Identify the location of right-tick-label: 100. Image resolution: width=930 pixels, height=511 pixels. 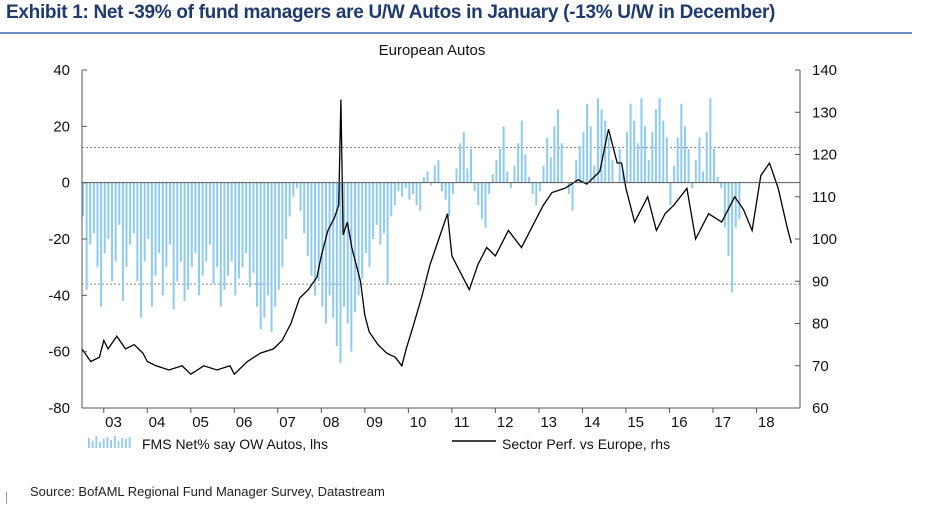
(824, 239).